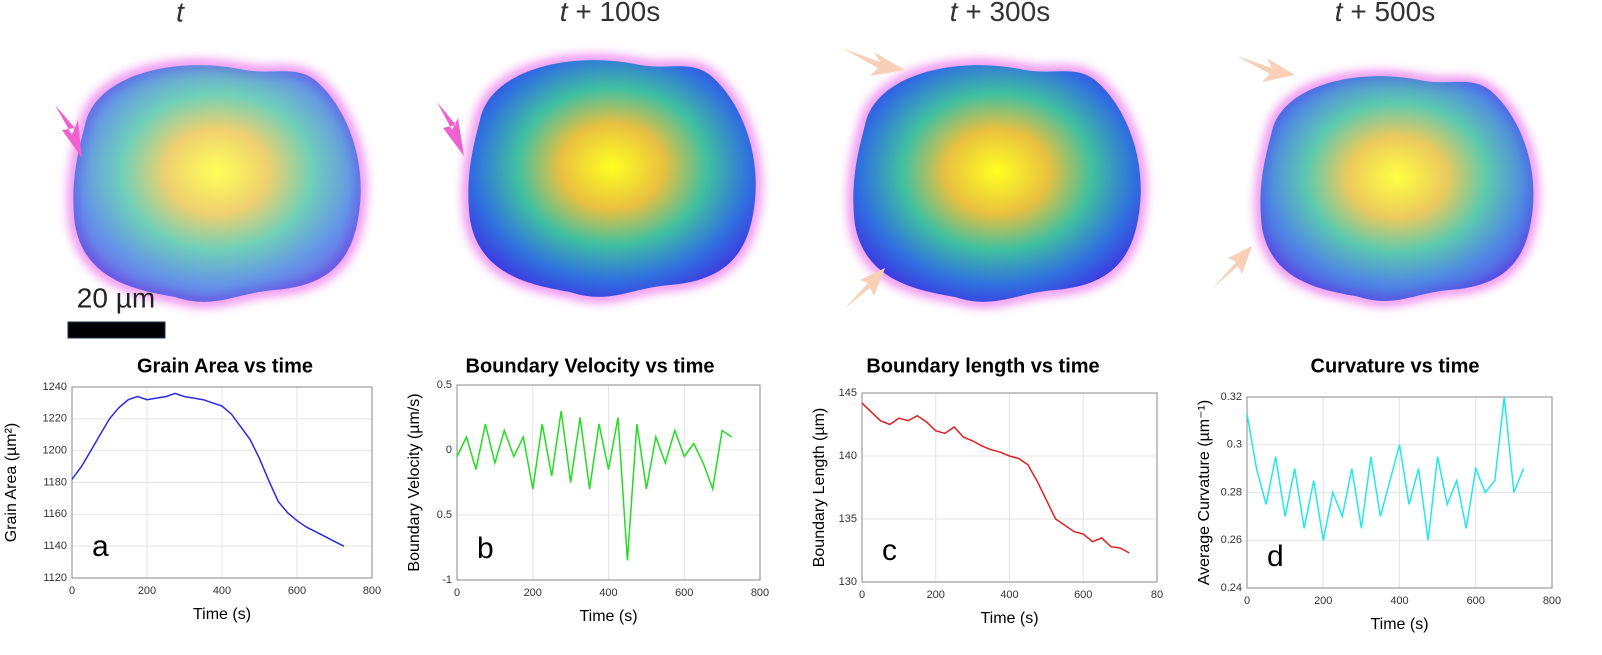 The height and width of the screenshot is (655, 1602). What do you see at coordinates (55, 387) in the screenshot?
I see `y-tick-label: 1240` at bounding box center [55, 387].